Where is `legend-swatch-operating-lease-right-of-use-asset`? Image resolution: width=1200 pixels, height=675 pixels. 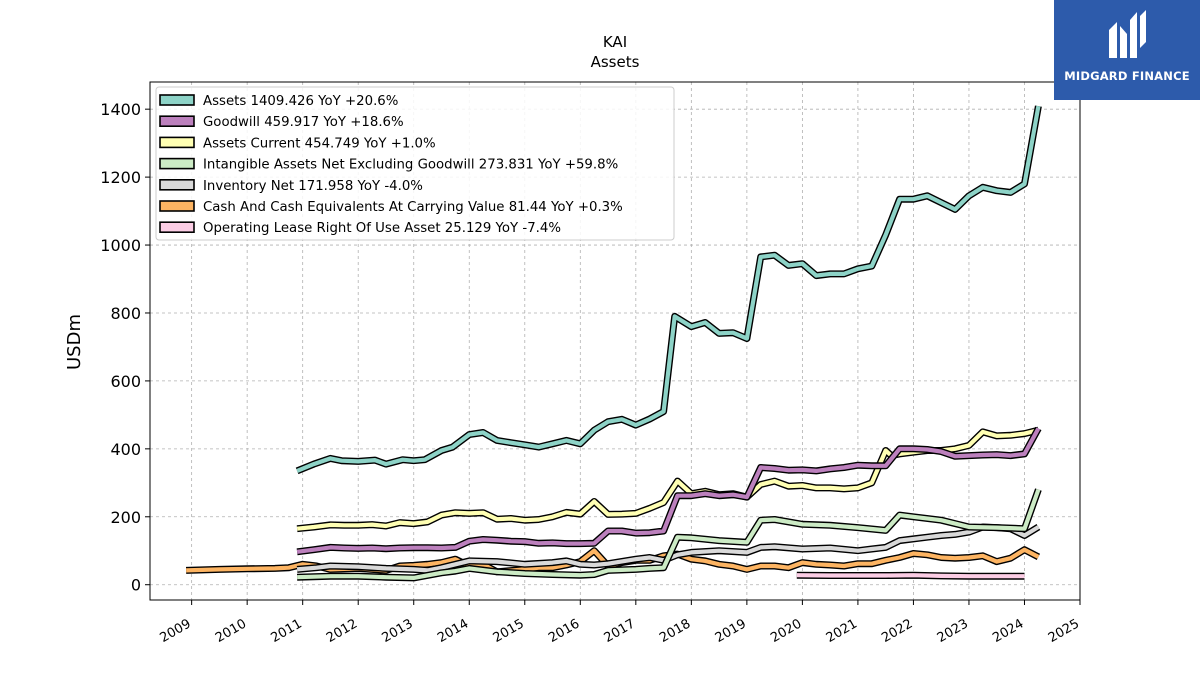 legend-swatch-operating-lease-right-of-use-asset is located at coordinates (177, 227).